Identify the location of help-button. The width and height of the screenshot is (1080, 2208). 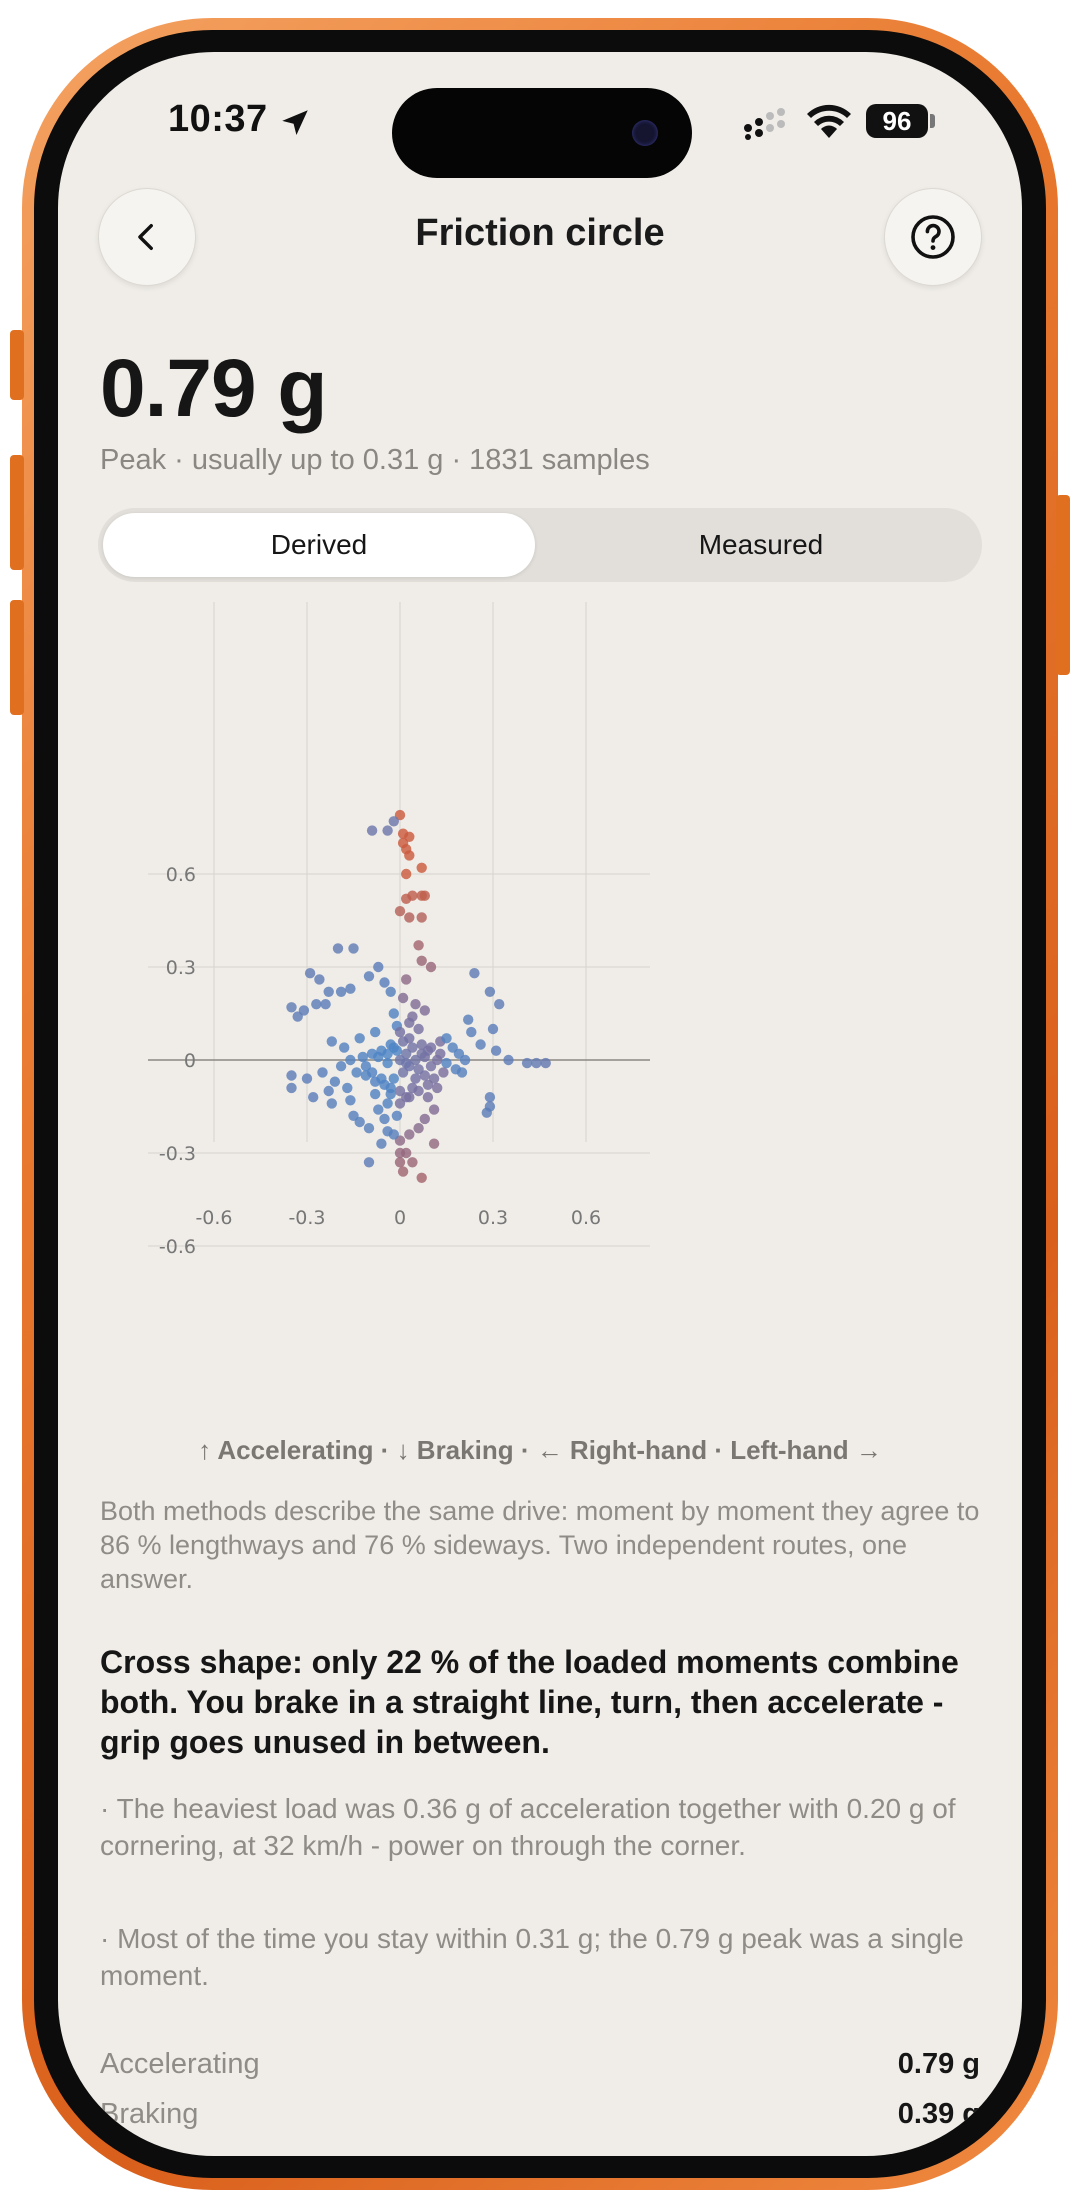
(933, 237).